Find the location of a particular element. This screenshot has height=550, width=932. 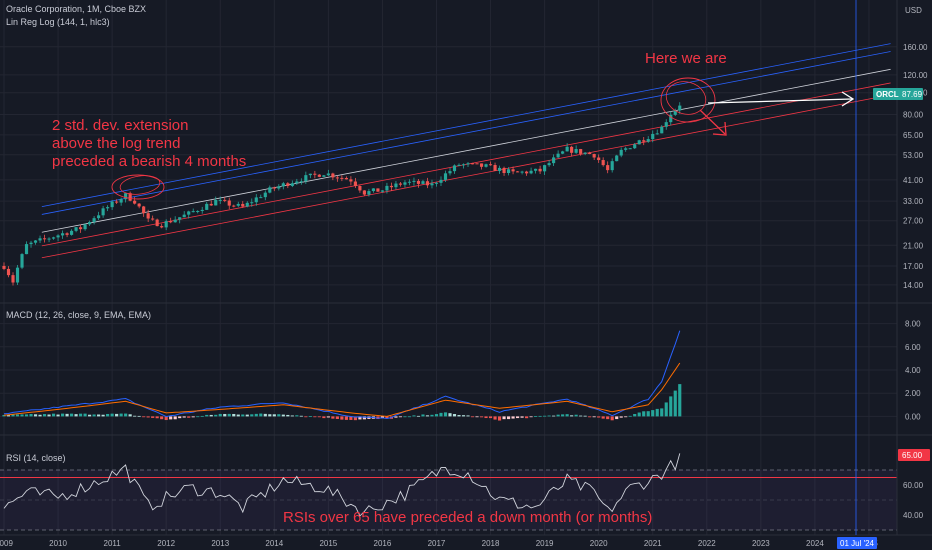

symbol-title: Oracle Corporation, 1M, Cboe BZX is located at coordinates (76, 9).